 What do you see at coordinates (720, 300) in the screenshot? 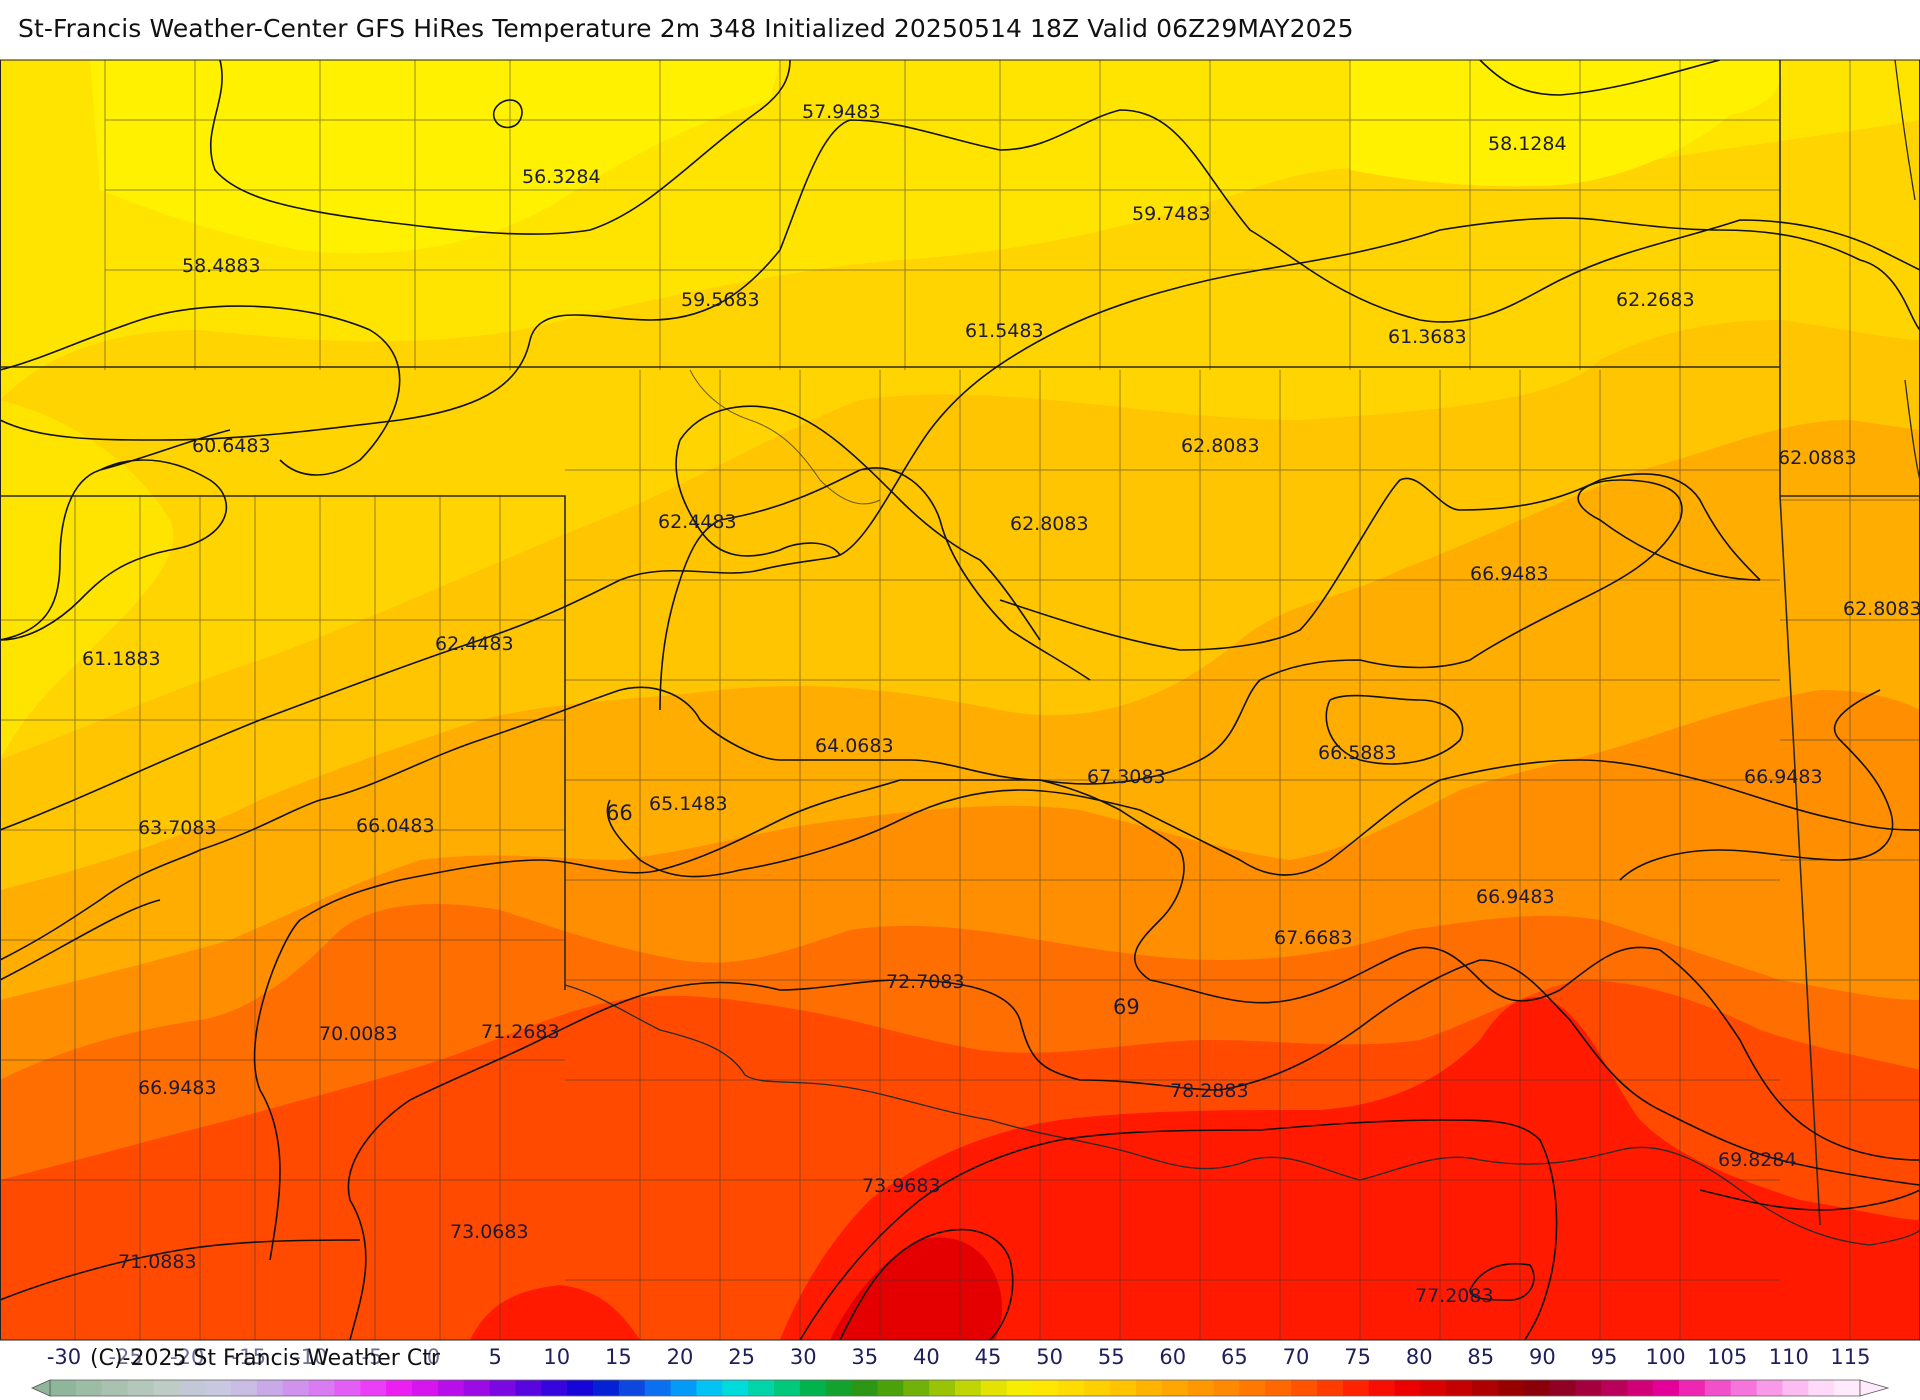
I see `contour-label: 59.5683` at bounding box center [720, 300].